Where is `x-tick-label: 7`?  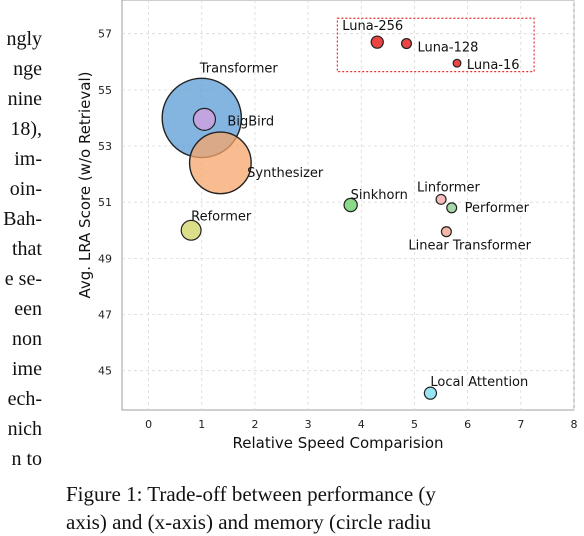 x-tick-label: 7 is located at coordinates (520, 424).